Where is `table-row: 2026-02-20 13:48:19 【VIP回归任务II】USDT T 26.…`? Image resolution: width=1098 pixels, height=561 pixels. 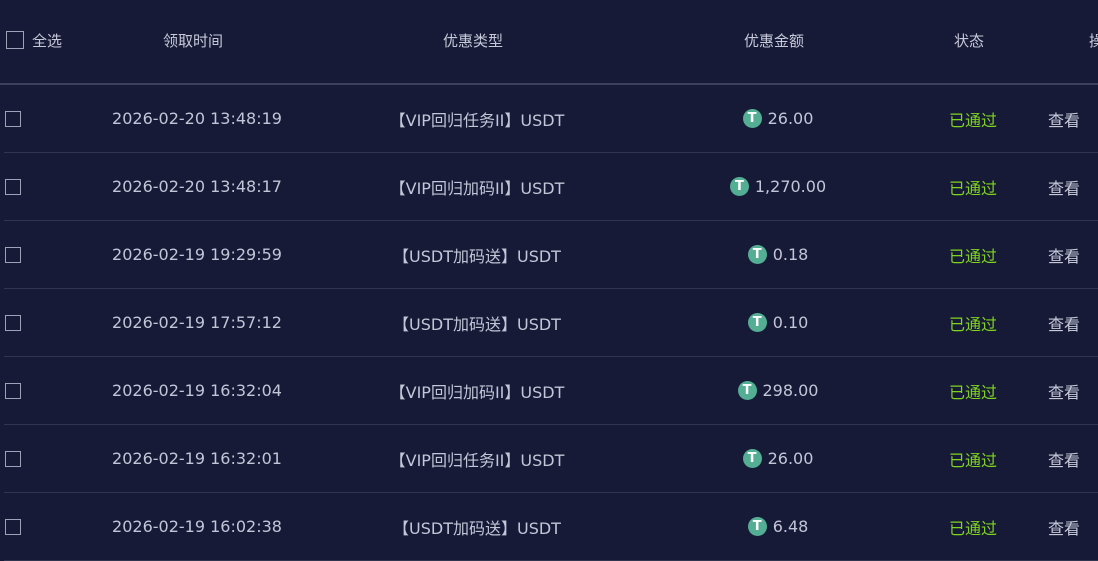
table-row: 2026-02-20 13:48:19 【VIP回归任务II】USDT T 26.… is located at coordinates (551, 119).